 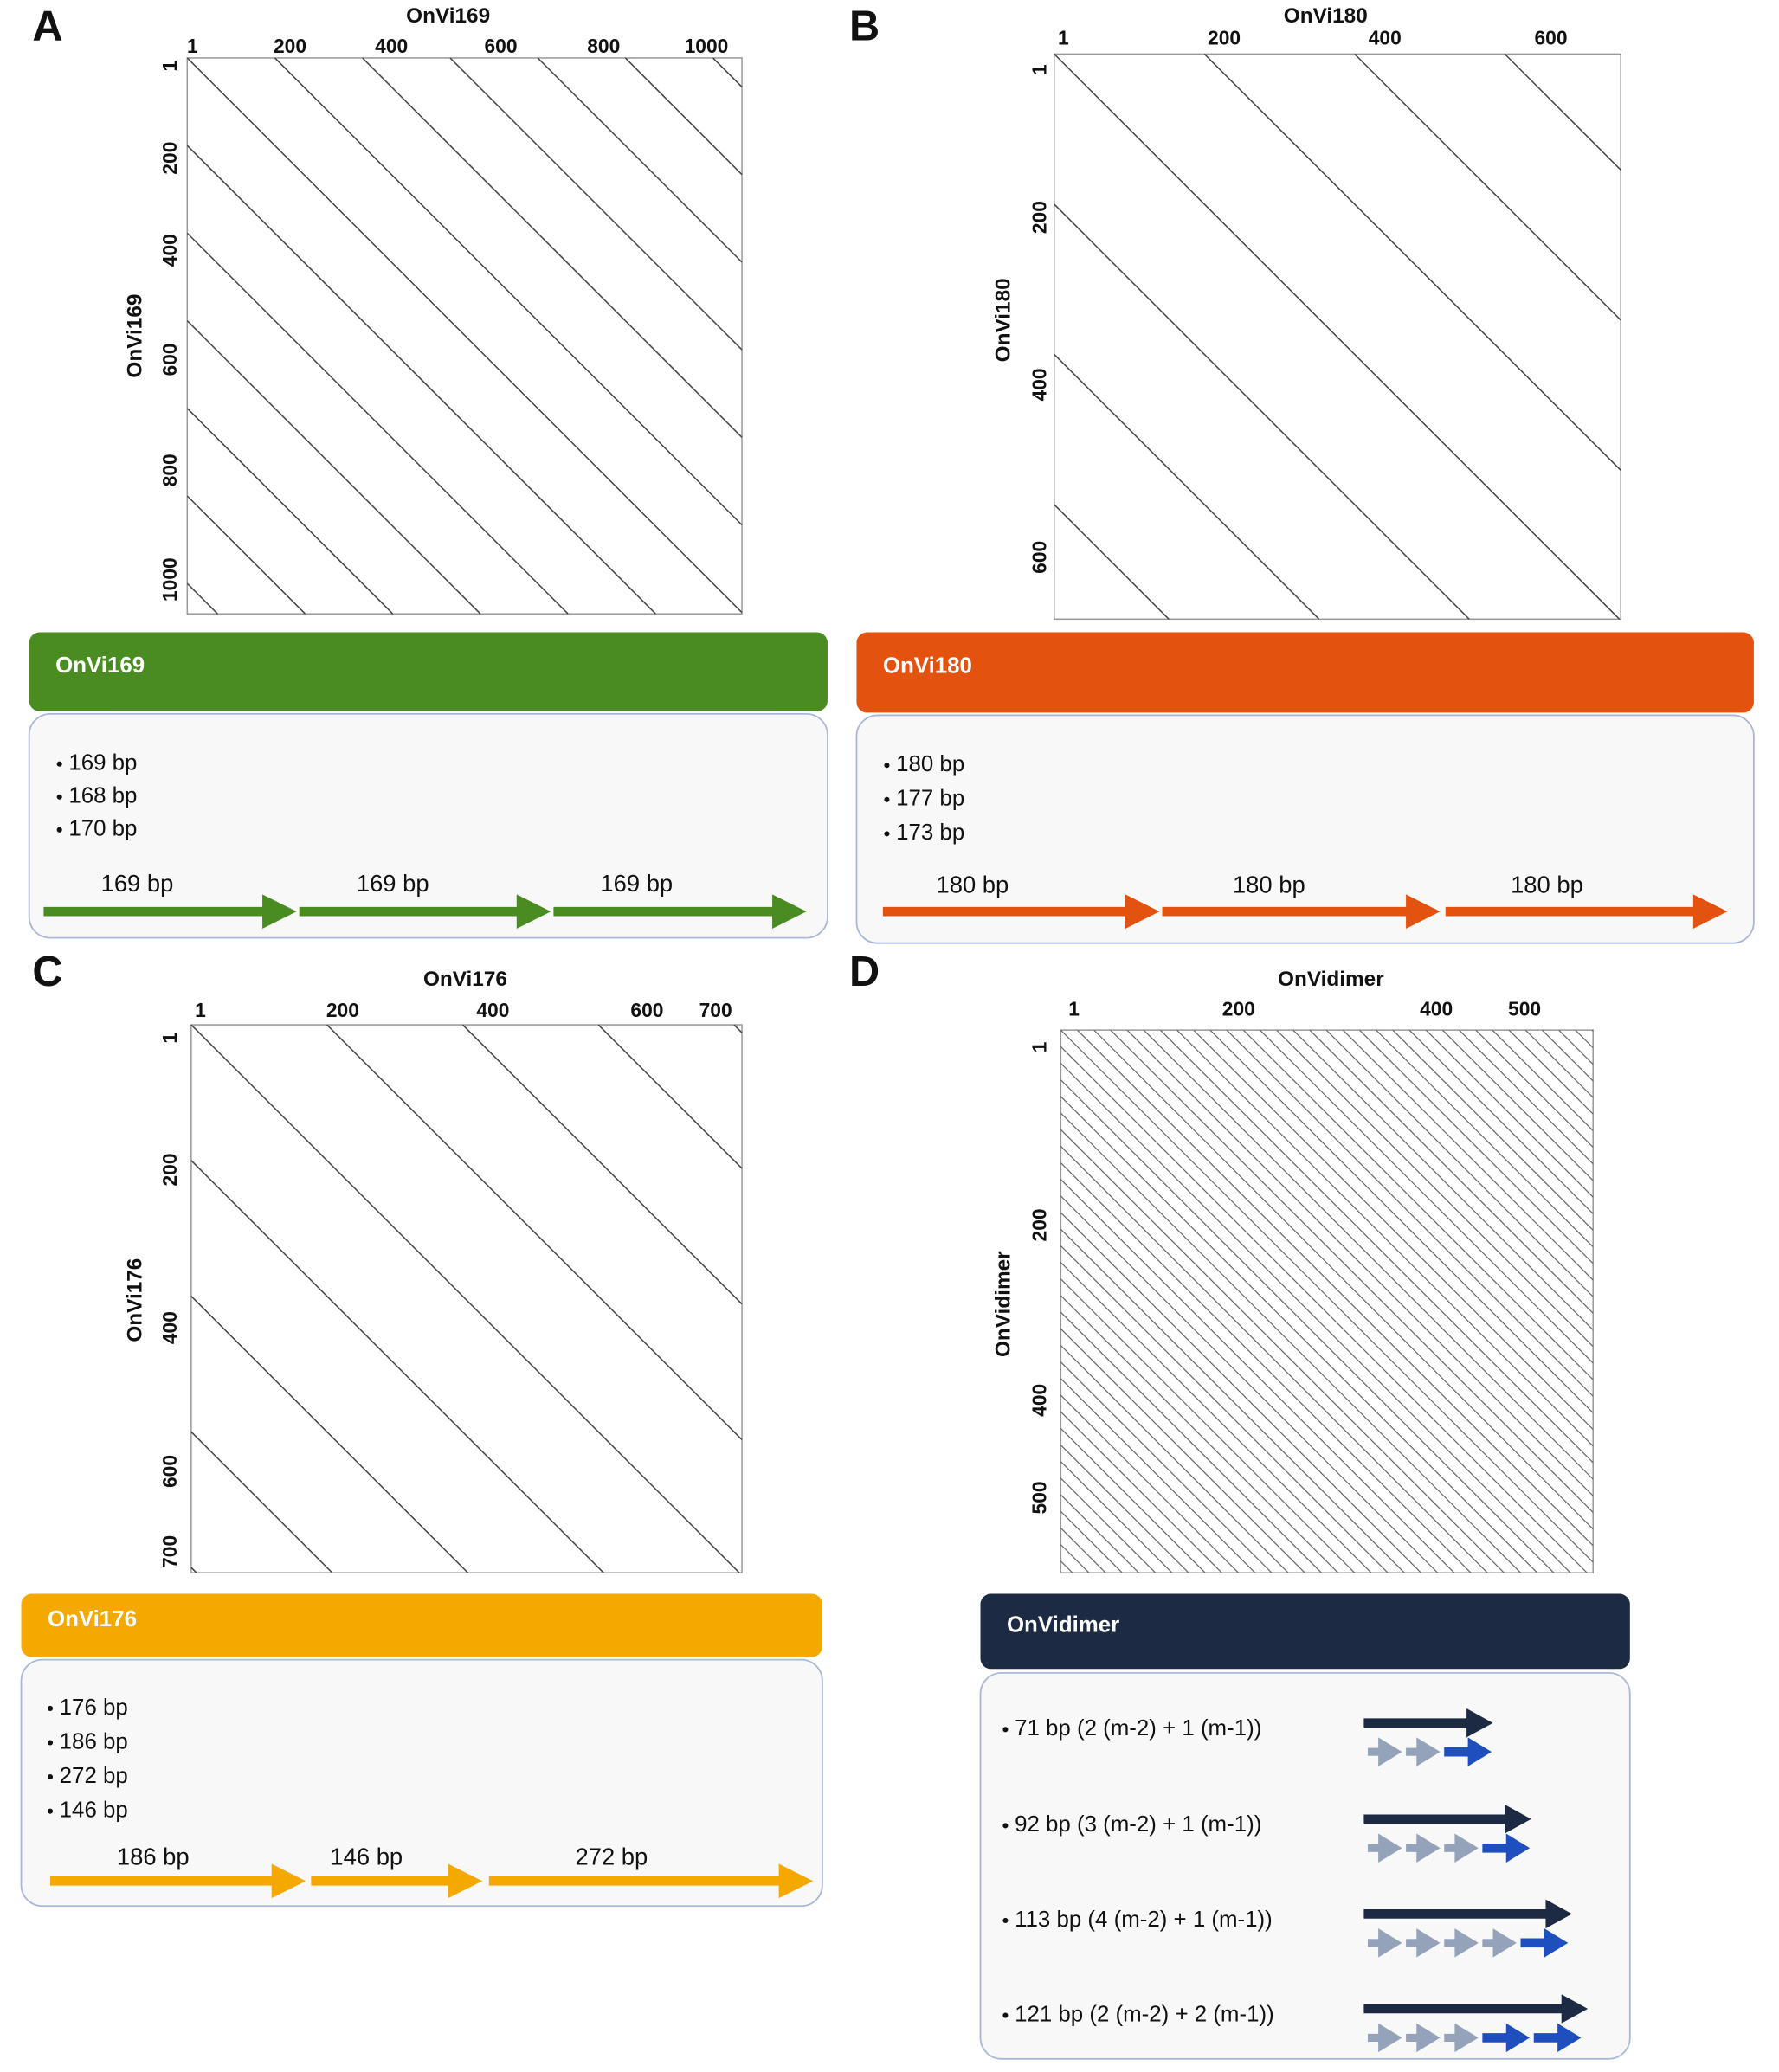 What do you see at coordinates (864, 972) in the screenshot?
I see `panel-letter: D` at bounding box center [864, 972].